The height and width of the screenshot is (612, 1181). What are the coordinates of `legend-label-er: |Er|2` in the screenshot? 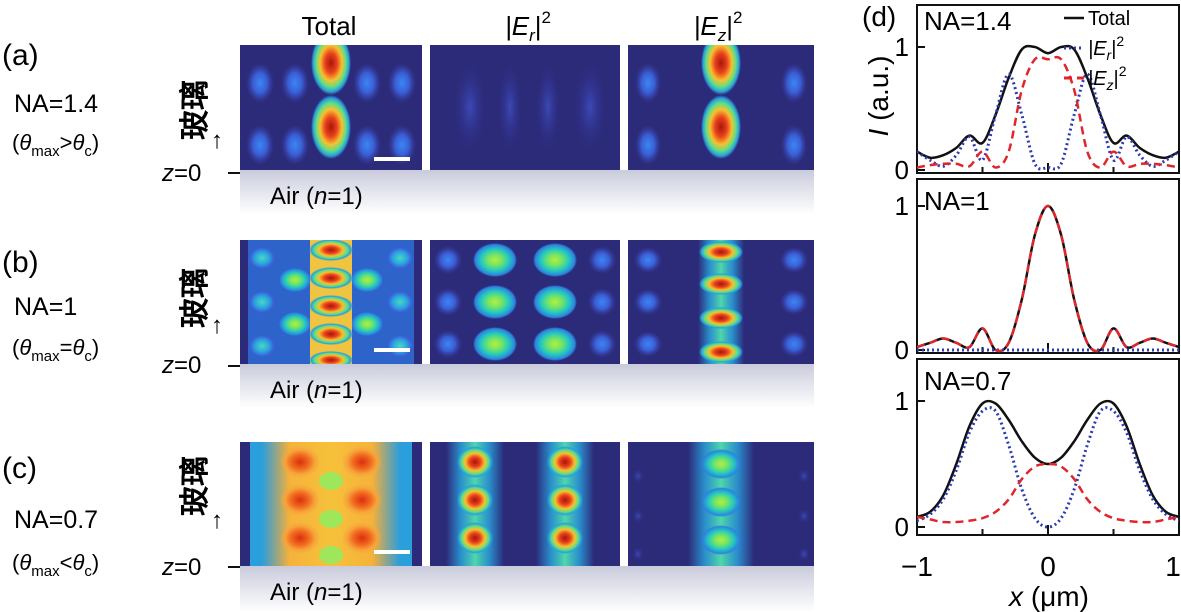 It's located at (1106, 48).